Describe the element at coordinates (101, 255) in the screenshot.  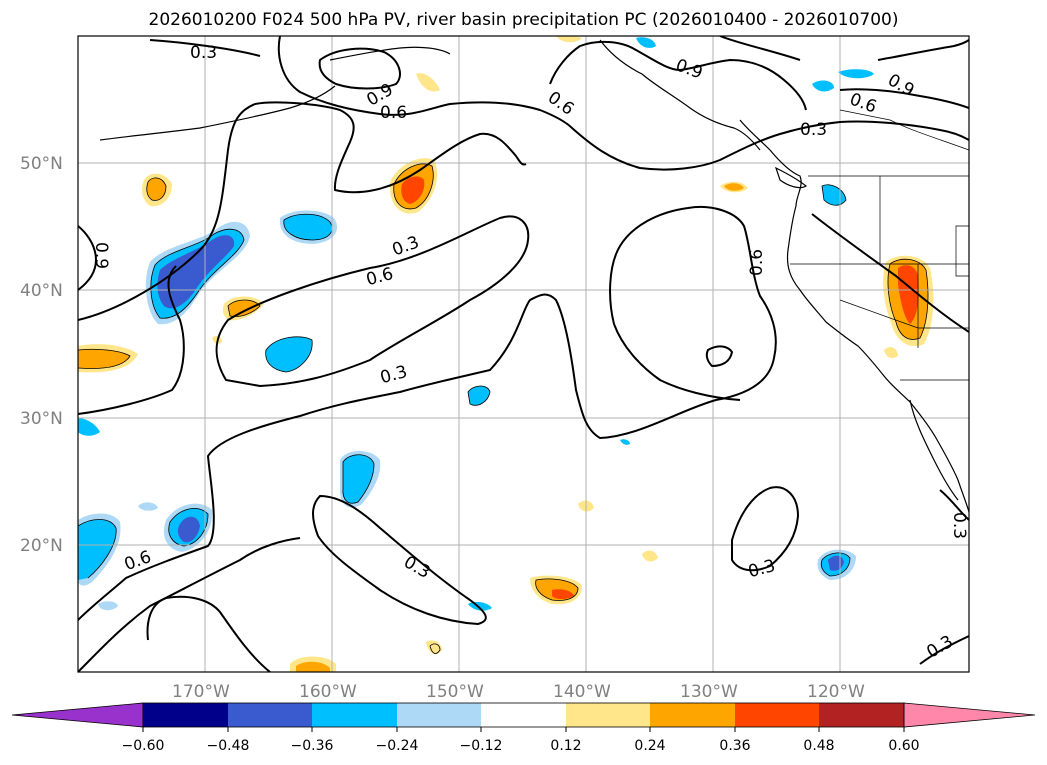
I see `contour-label: 0.9` at that location.